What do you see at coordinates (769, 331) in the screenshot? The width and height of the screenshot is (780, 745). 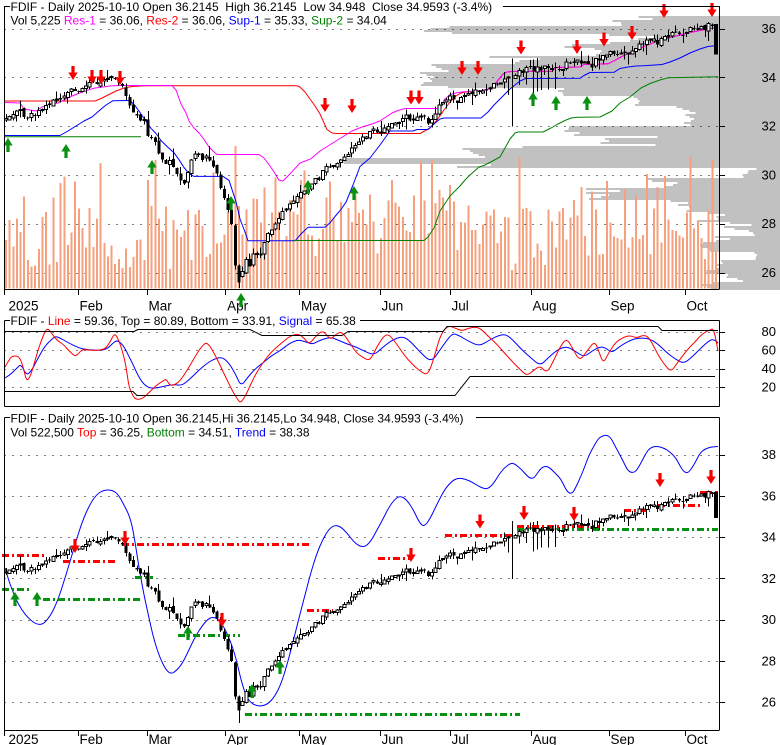 I see `svg-text: 80` at bounding box center [769, 331].